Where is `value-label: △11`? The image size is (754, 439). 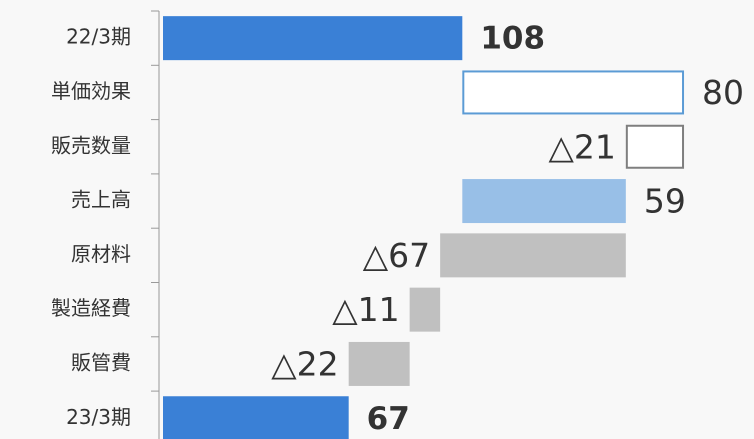 value-label: △11 is located at coordinates (365, 309).